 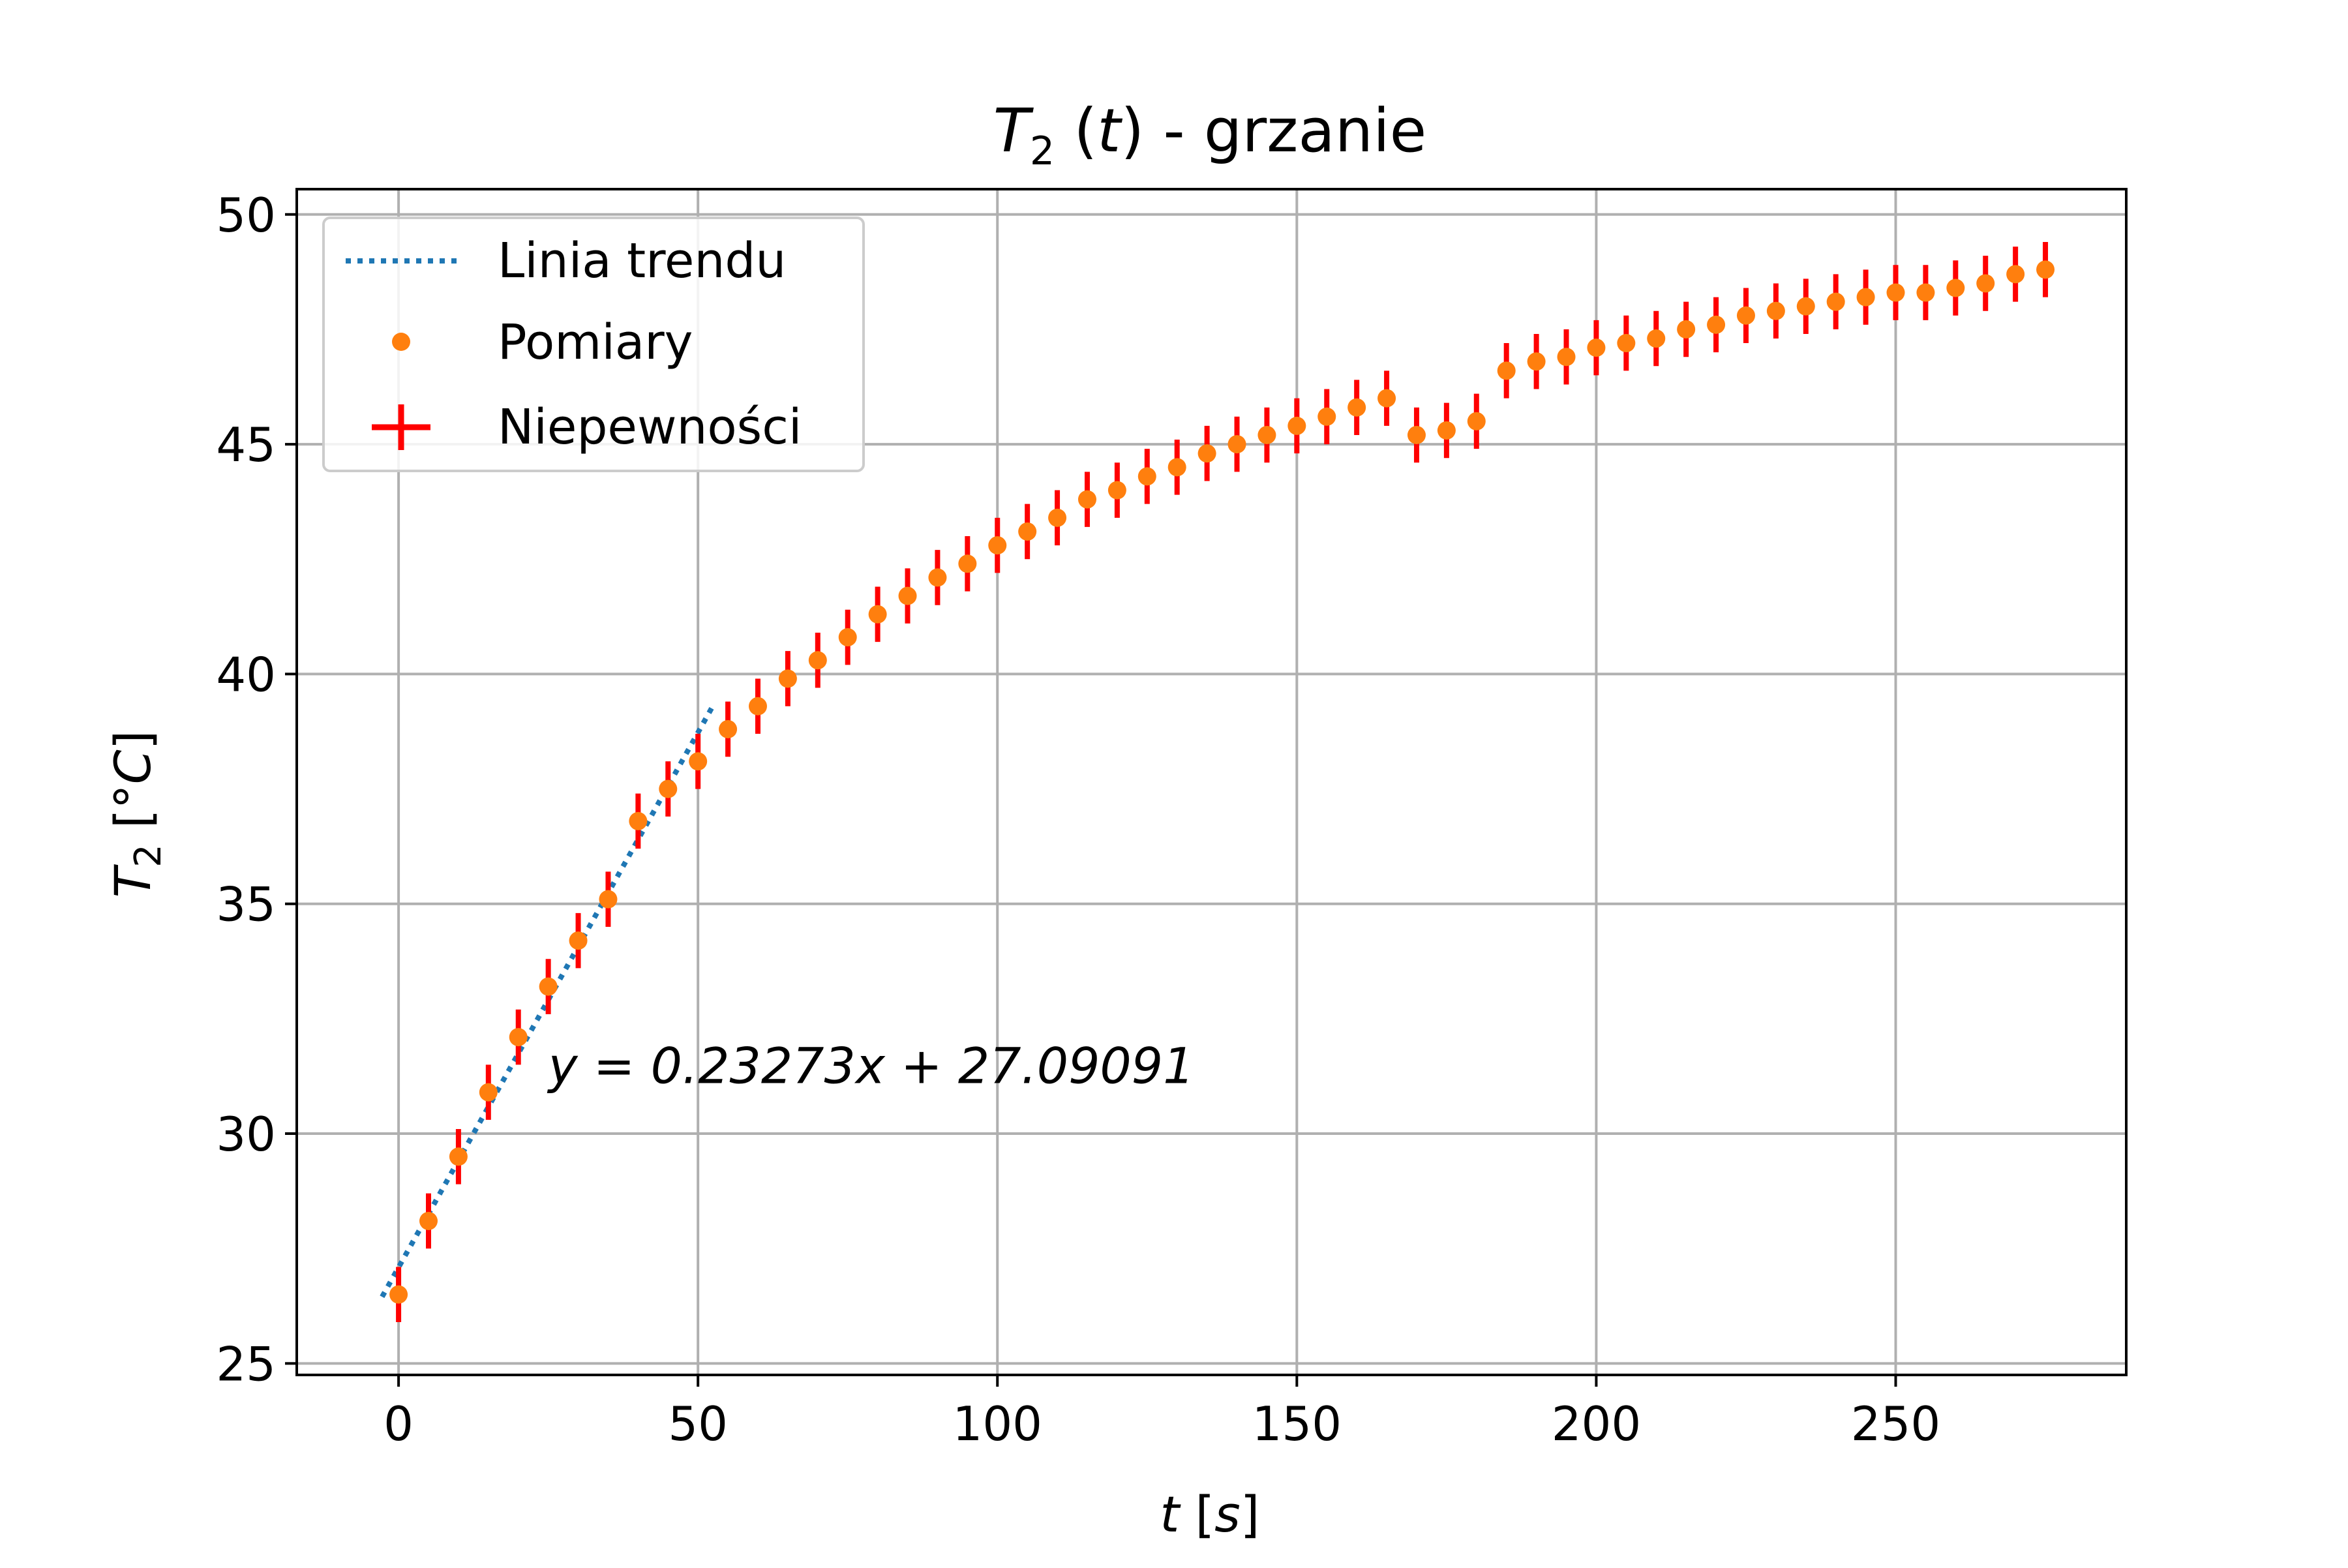 What do you see at coordinates (1297, 1423) in the screenshot?
I see `x-tick-label: 150` at bounding box center [1297, 1423].